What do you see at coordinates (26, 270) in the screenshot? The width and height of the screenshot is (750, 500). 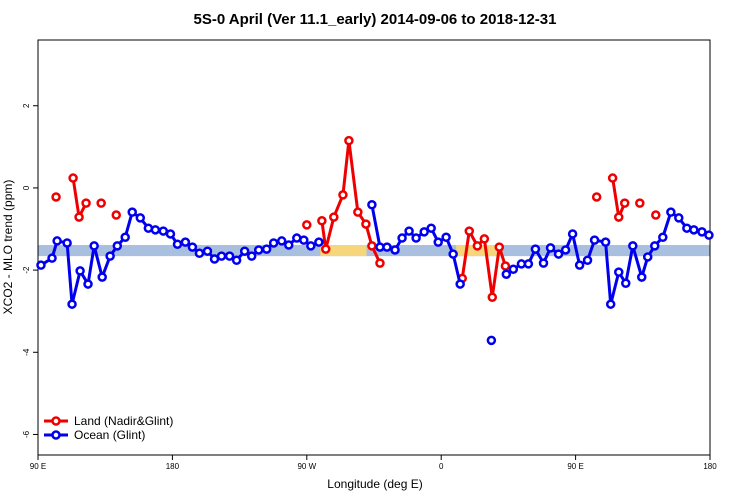 I see `y-tick-label: -2` at bounding box center [26, 270].